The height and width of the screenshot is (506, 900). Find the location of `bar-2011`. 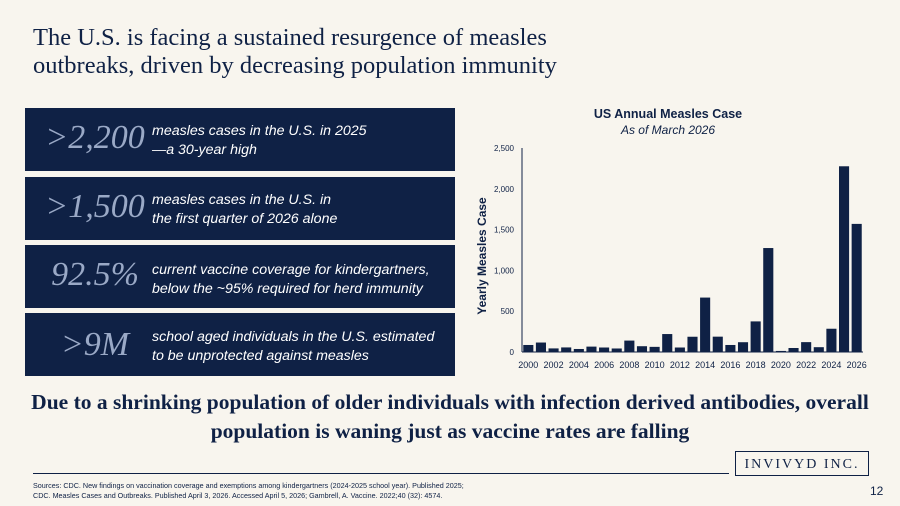

bar-2011 is located at coordinates (667, 343).